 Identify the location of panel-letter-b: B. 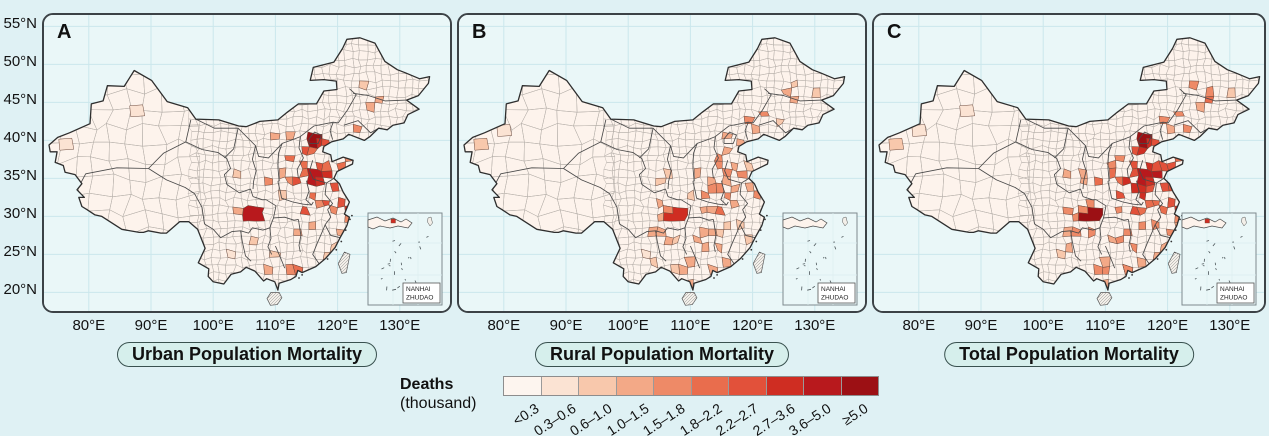
(479, 32).